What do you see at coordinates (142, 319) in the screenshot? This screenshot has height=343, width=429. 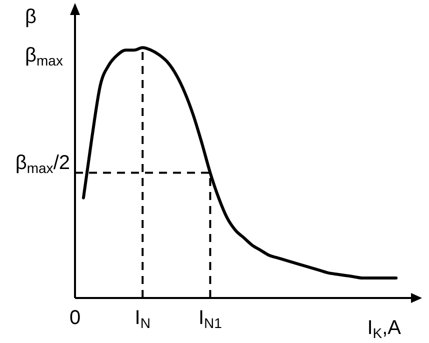 I see `x-tick-label: I$_{N}$` at bounding box center [142, 319].